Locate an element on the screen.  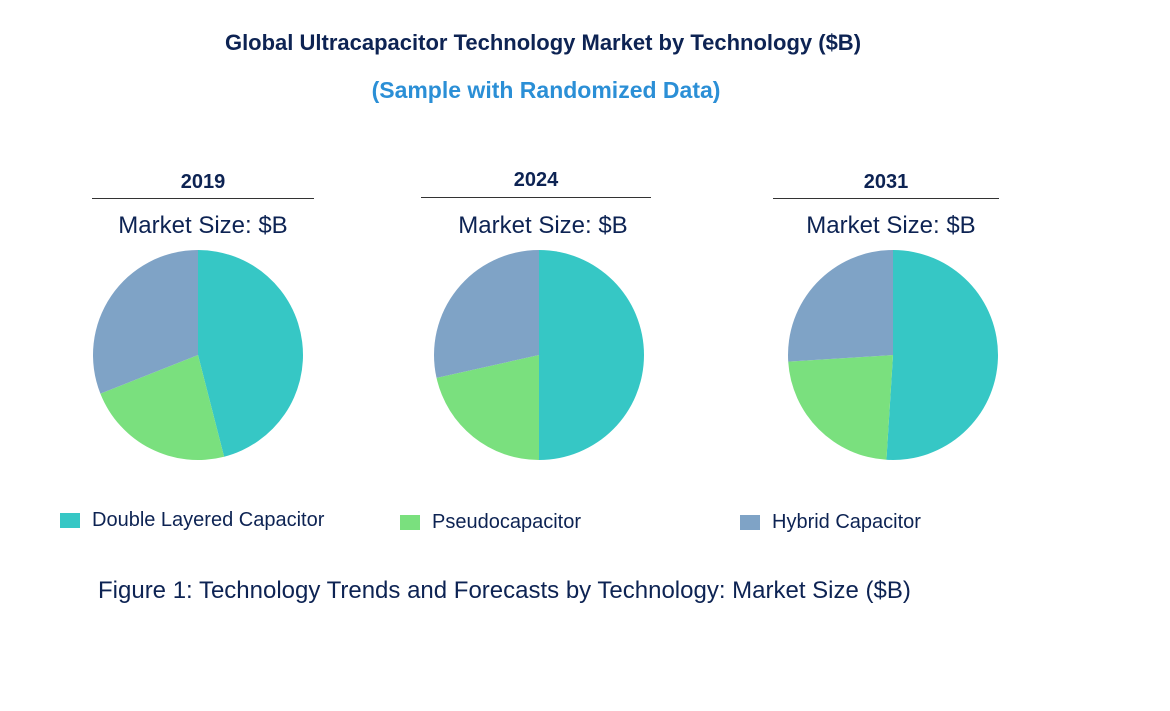
legend-item: Double Layered Capacitor is located at coordinates (192, 520).